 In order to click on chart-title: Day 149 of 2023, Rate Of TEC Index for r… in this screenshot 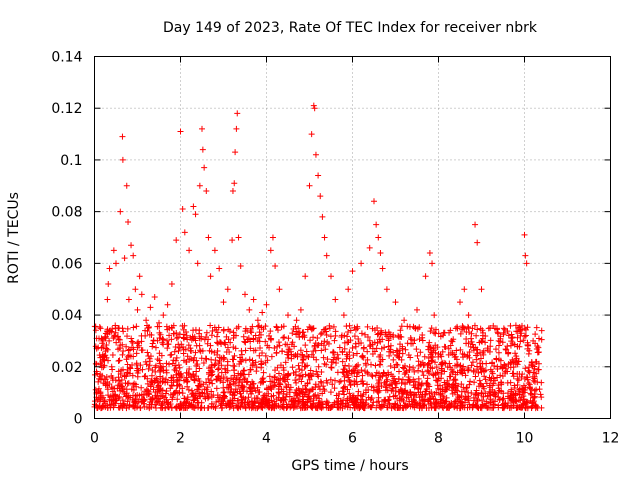, I will do `click(350, 28)`.